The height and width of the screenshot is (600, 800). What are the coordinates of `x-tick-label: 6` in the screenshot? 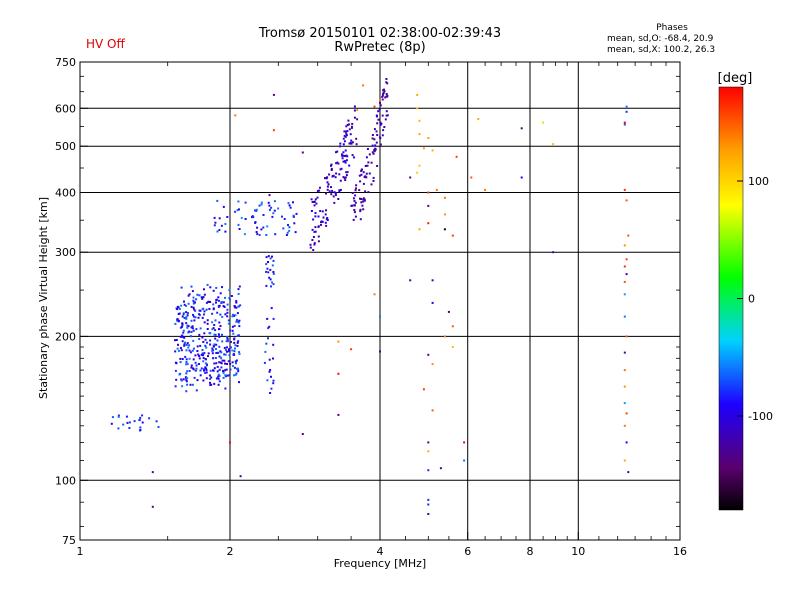 It's located at (467, 551).